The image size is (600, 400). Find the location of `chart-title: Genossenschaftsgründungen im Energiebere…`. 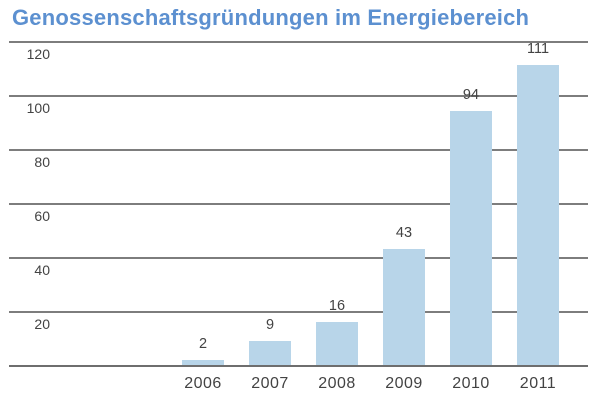

chart-title: Genossenschaftsgründungen im Energiebere… is located at coordinates (271, 17).